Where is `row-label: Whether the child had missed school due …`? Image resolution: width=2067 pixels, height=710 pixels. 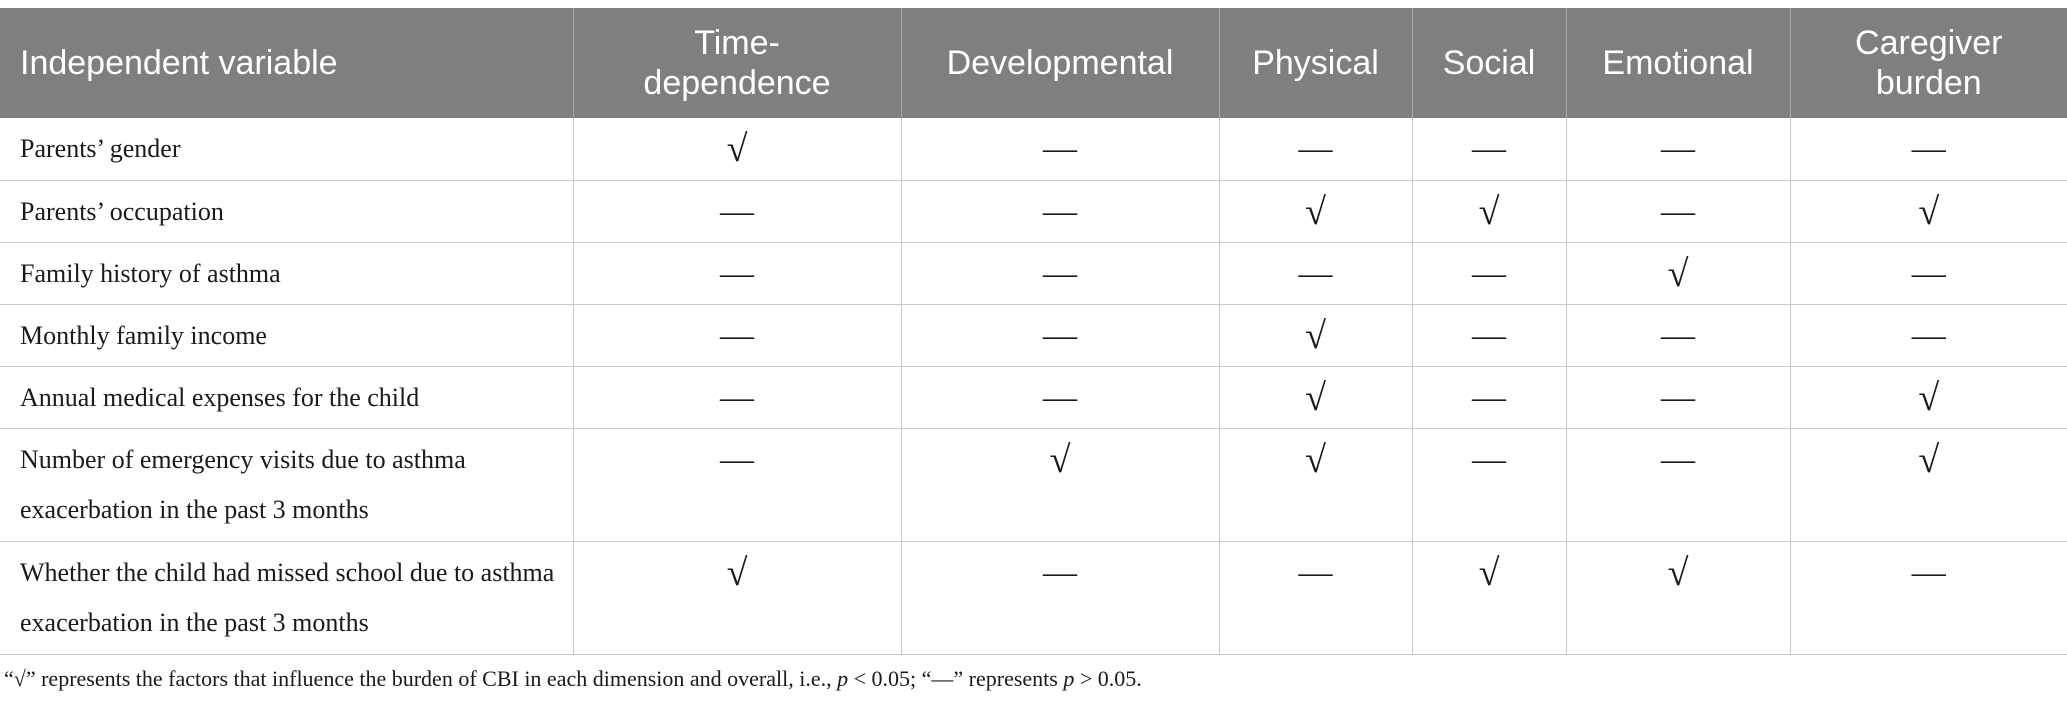
row-label: Whether the child had missed school due … is located at coordinates (287, 598).